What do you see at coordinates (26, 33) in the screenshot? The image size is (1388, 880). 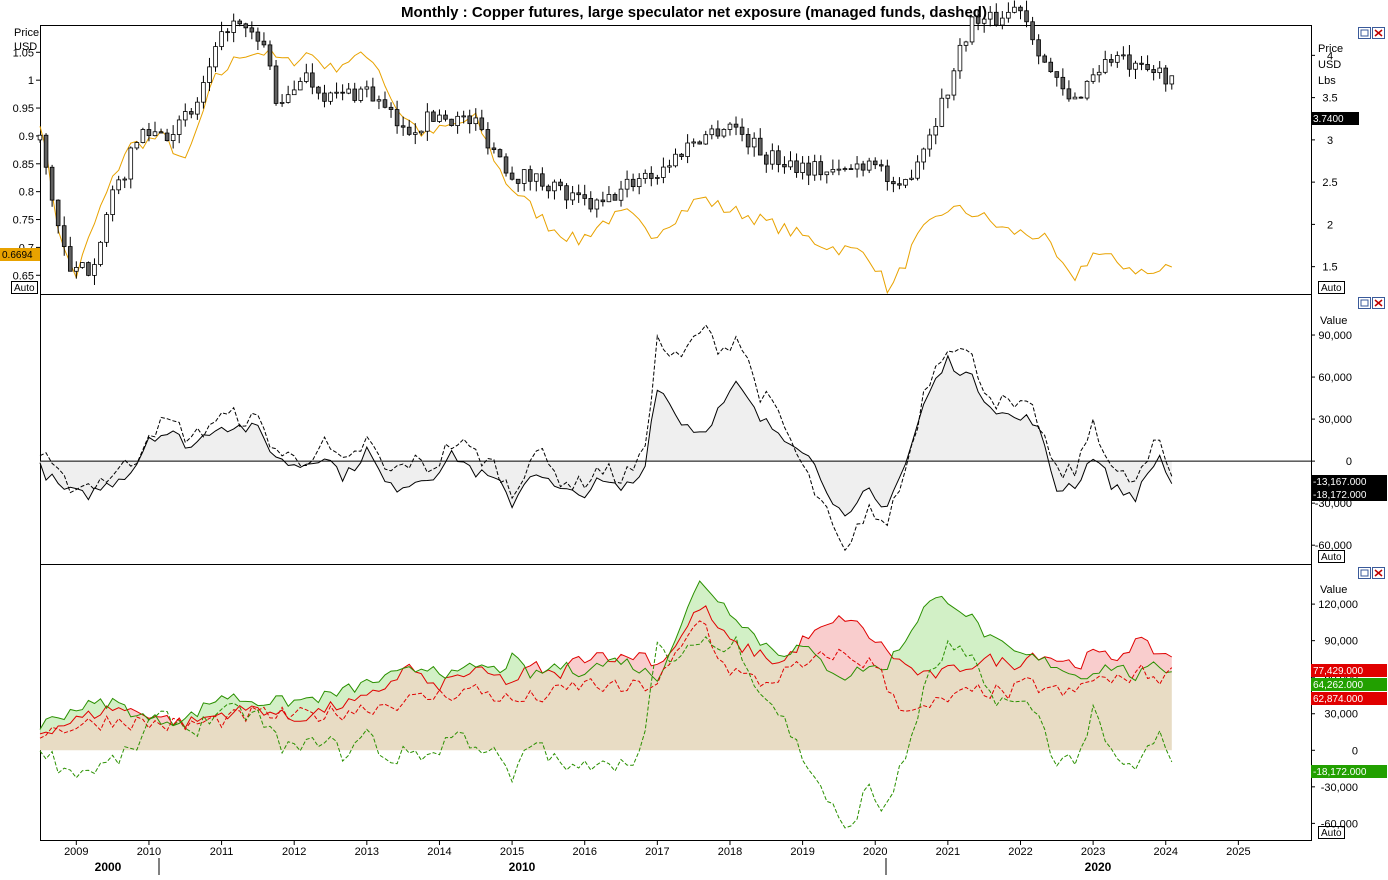 I see `panel1-left-header-price: Price` at bounding box center [26, 33].